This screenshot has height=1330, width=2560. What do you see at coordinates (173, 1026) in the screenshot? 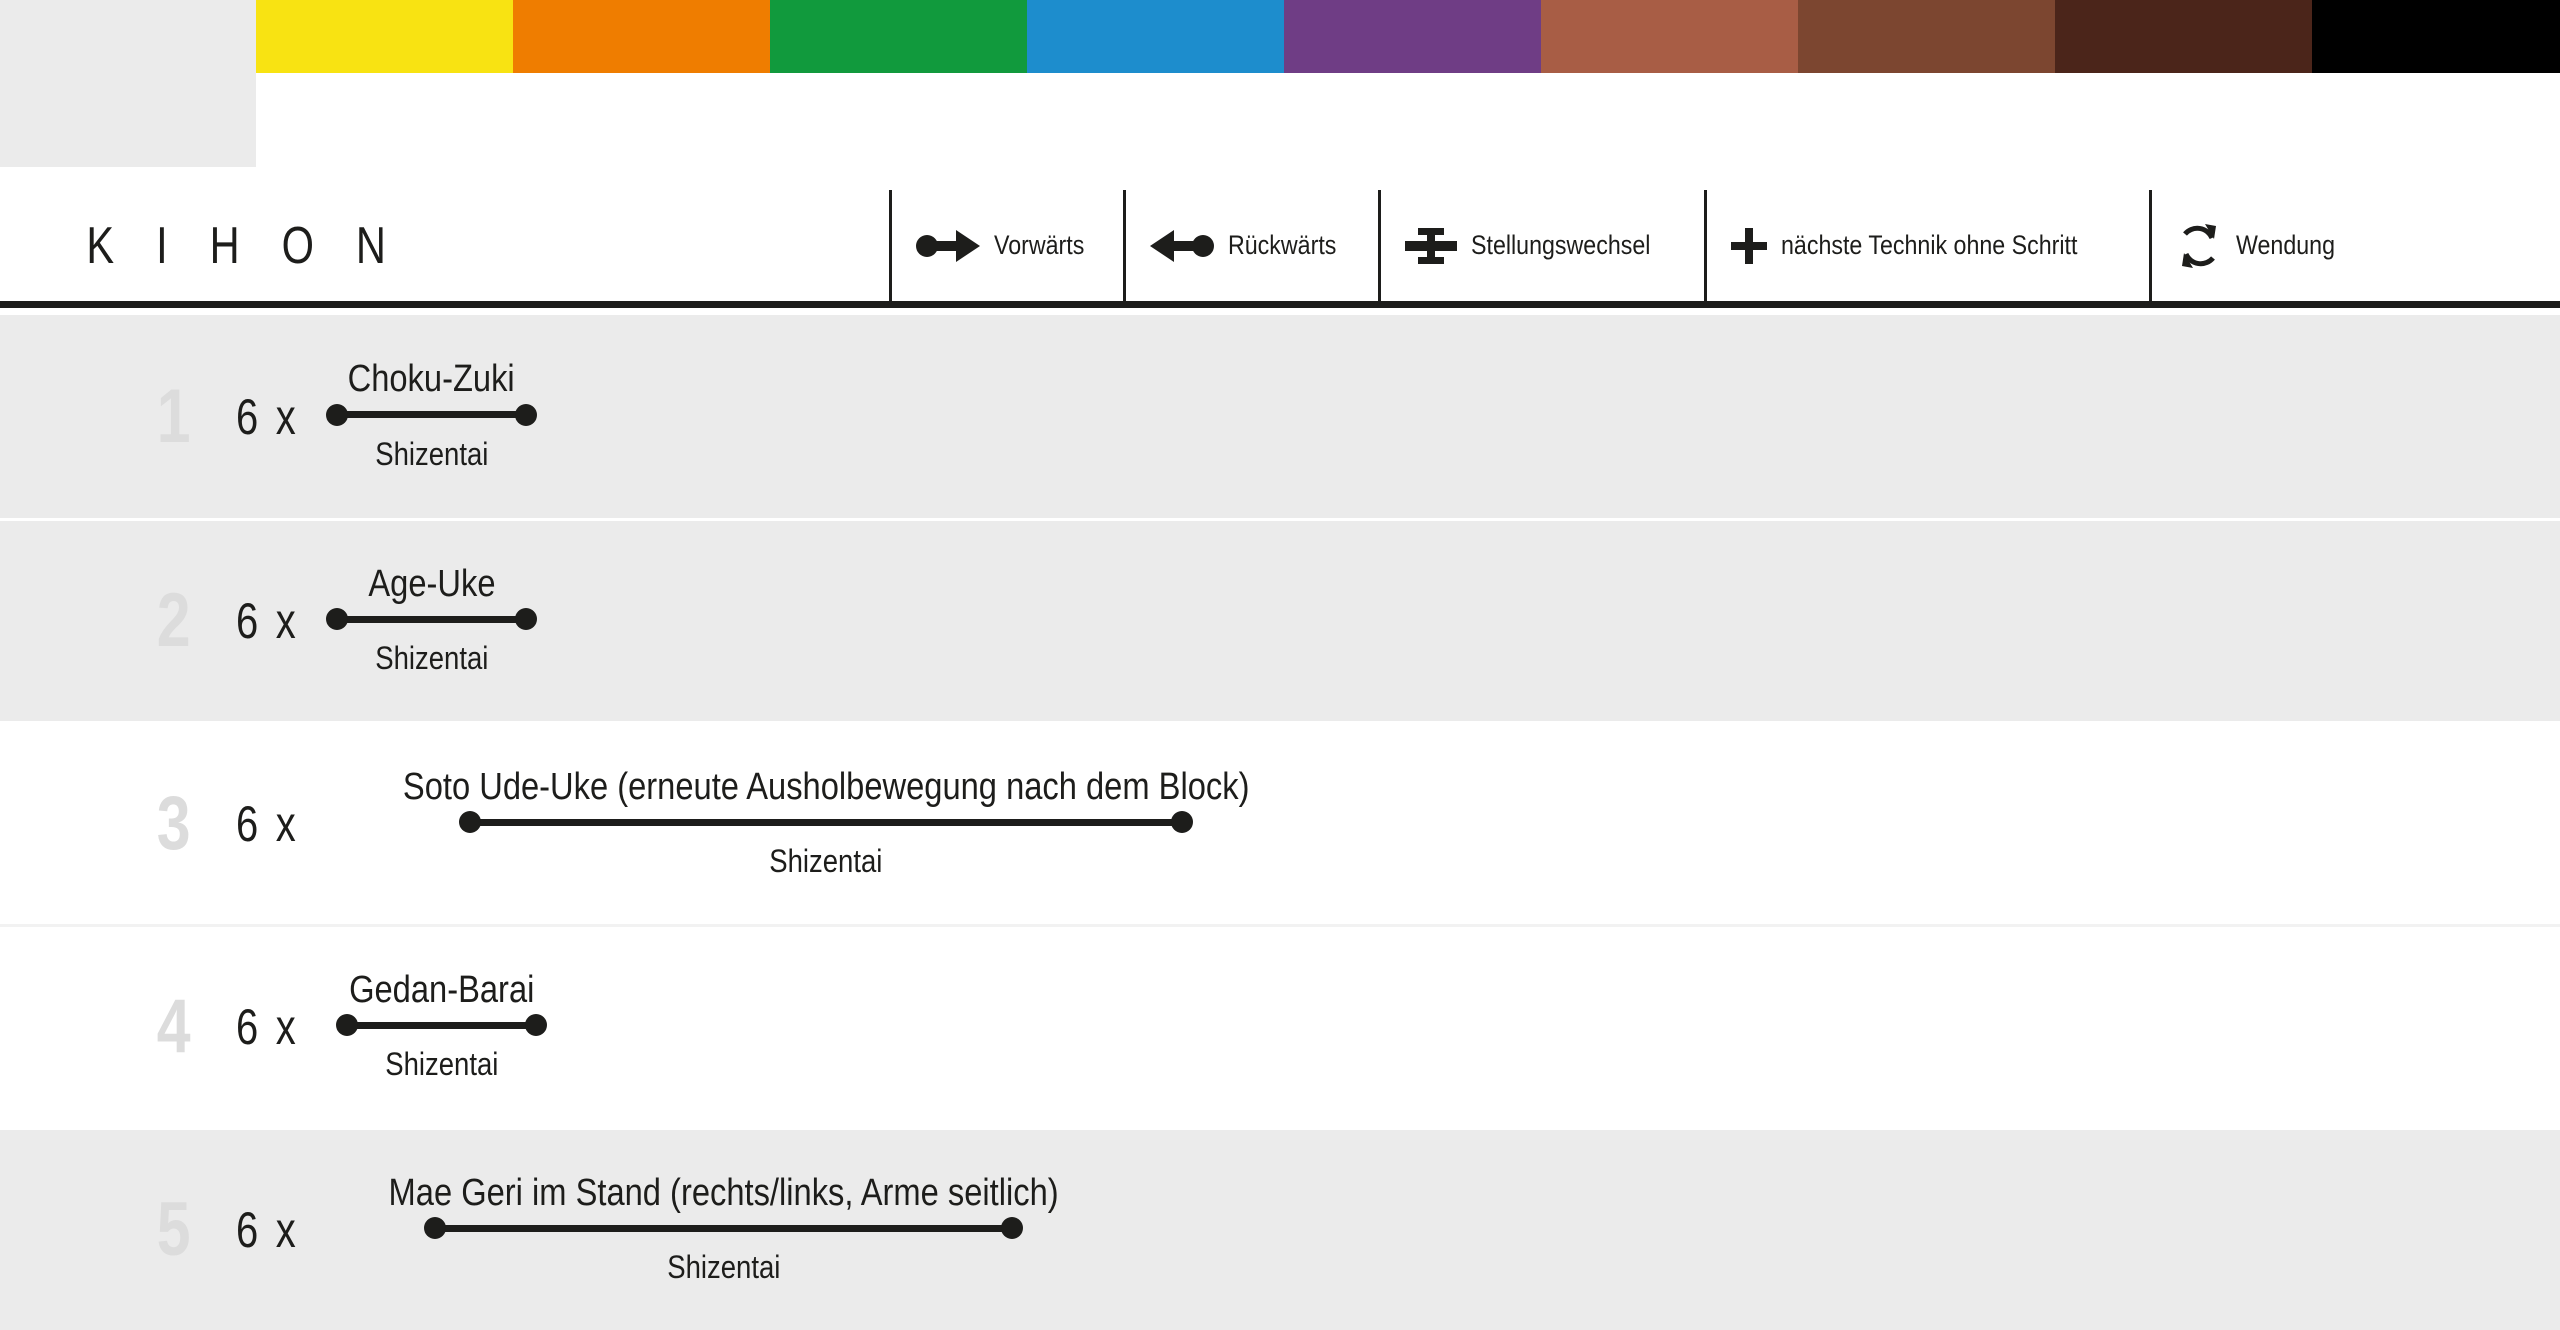
I see `exercise-number: 4` at bounding box center [173, 1026].